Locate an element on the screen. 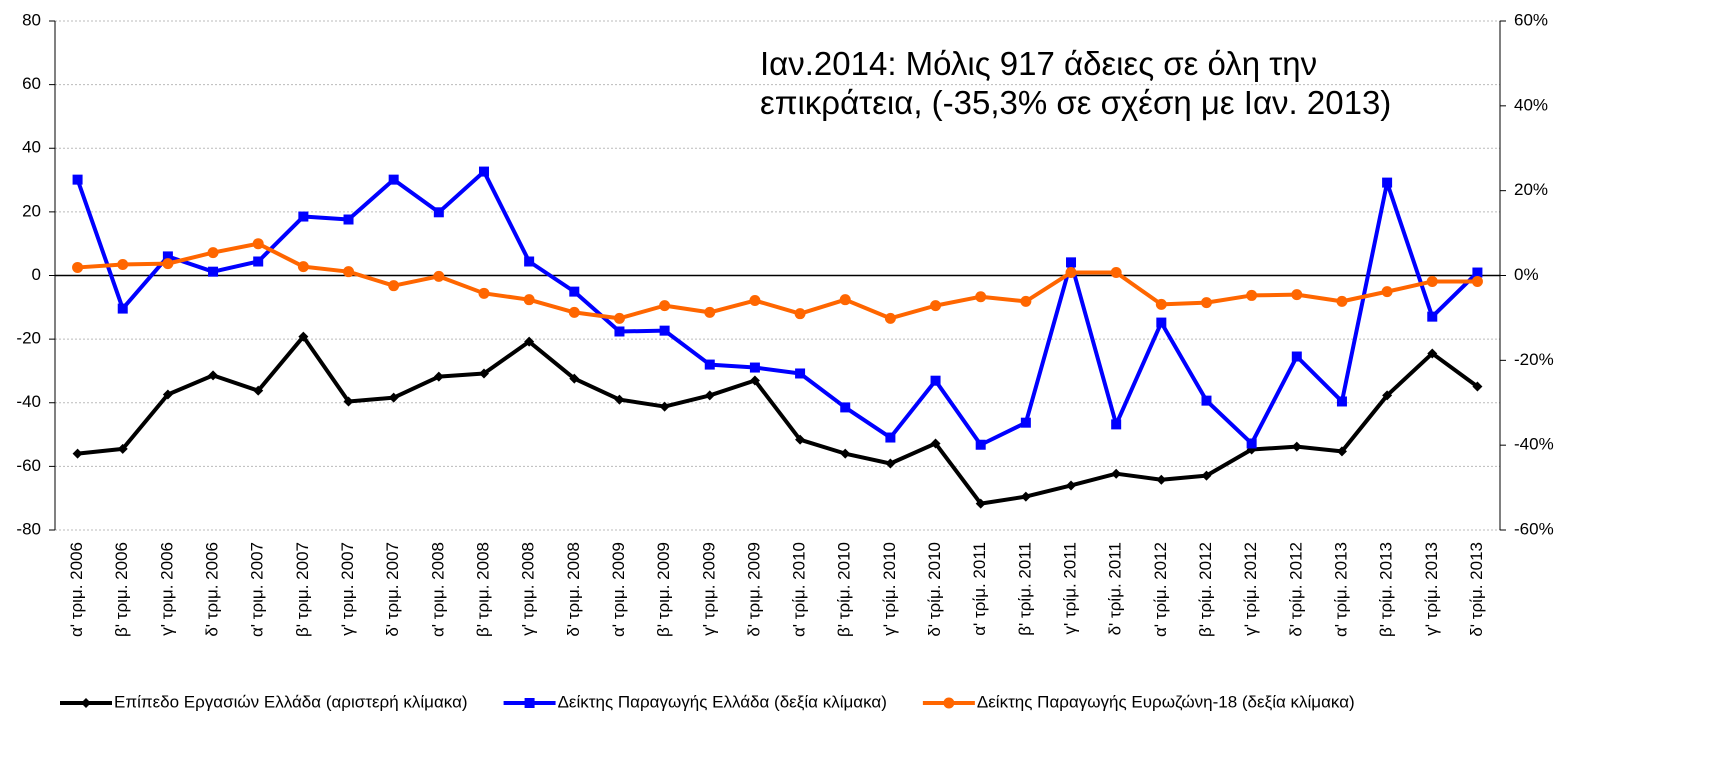  y2-tick-label: 40% is located at coordinates (1531, 104).